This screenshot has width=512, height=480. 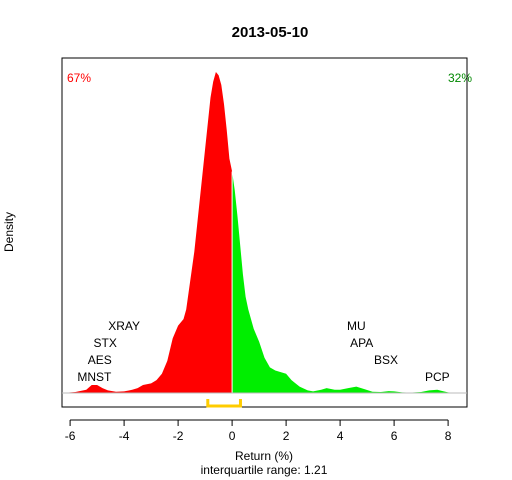 I want to click on y-axis-label: Density, so click(x=9, y=232).